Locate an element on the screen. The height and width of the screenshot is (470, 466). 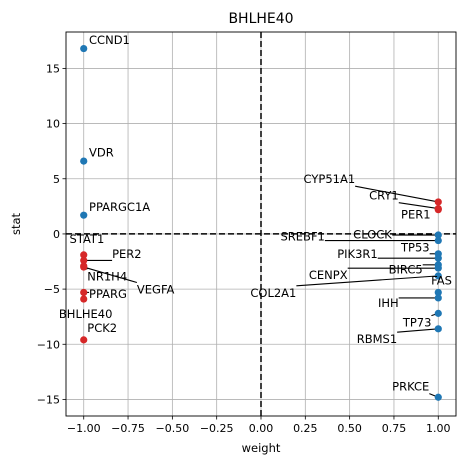
label-fas: FAS is located at coordinates (441, 281).